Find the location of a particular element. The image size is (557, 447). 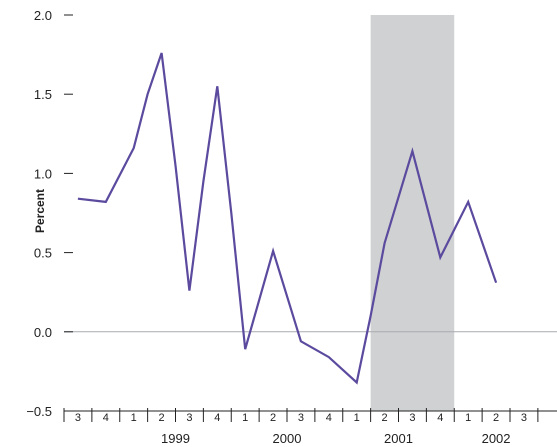

y-axis-label: Percent is located at coordinates (40, 211).